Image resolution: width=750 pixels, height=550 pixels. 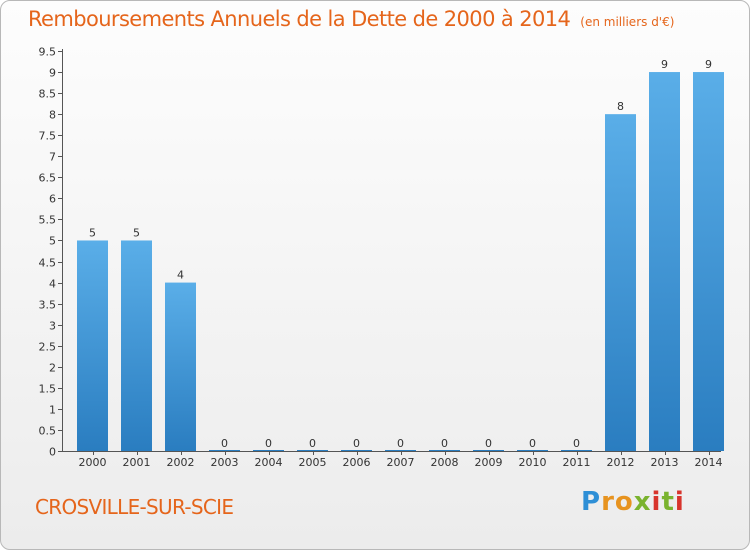 I want to click on x-tick-label: 2014, so click(x=709, y=462).